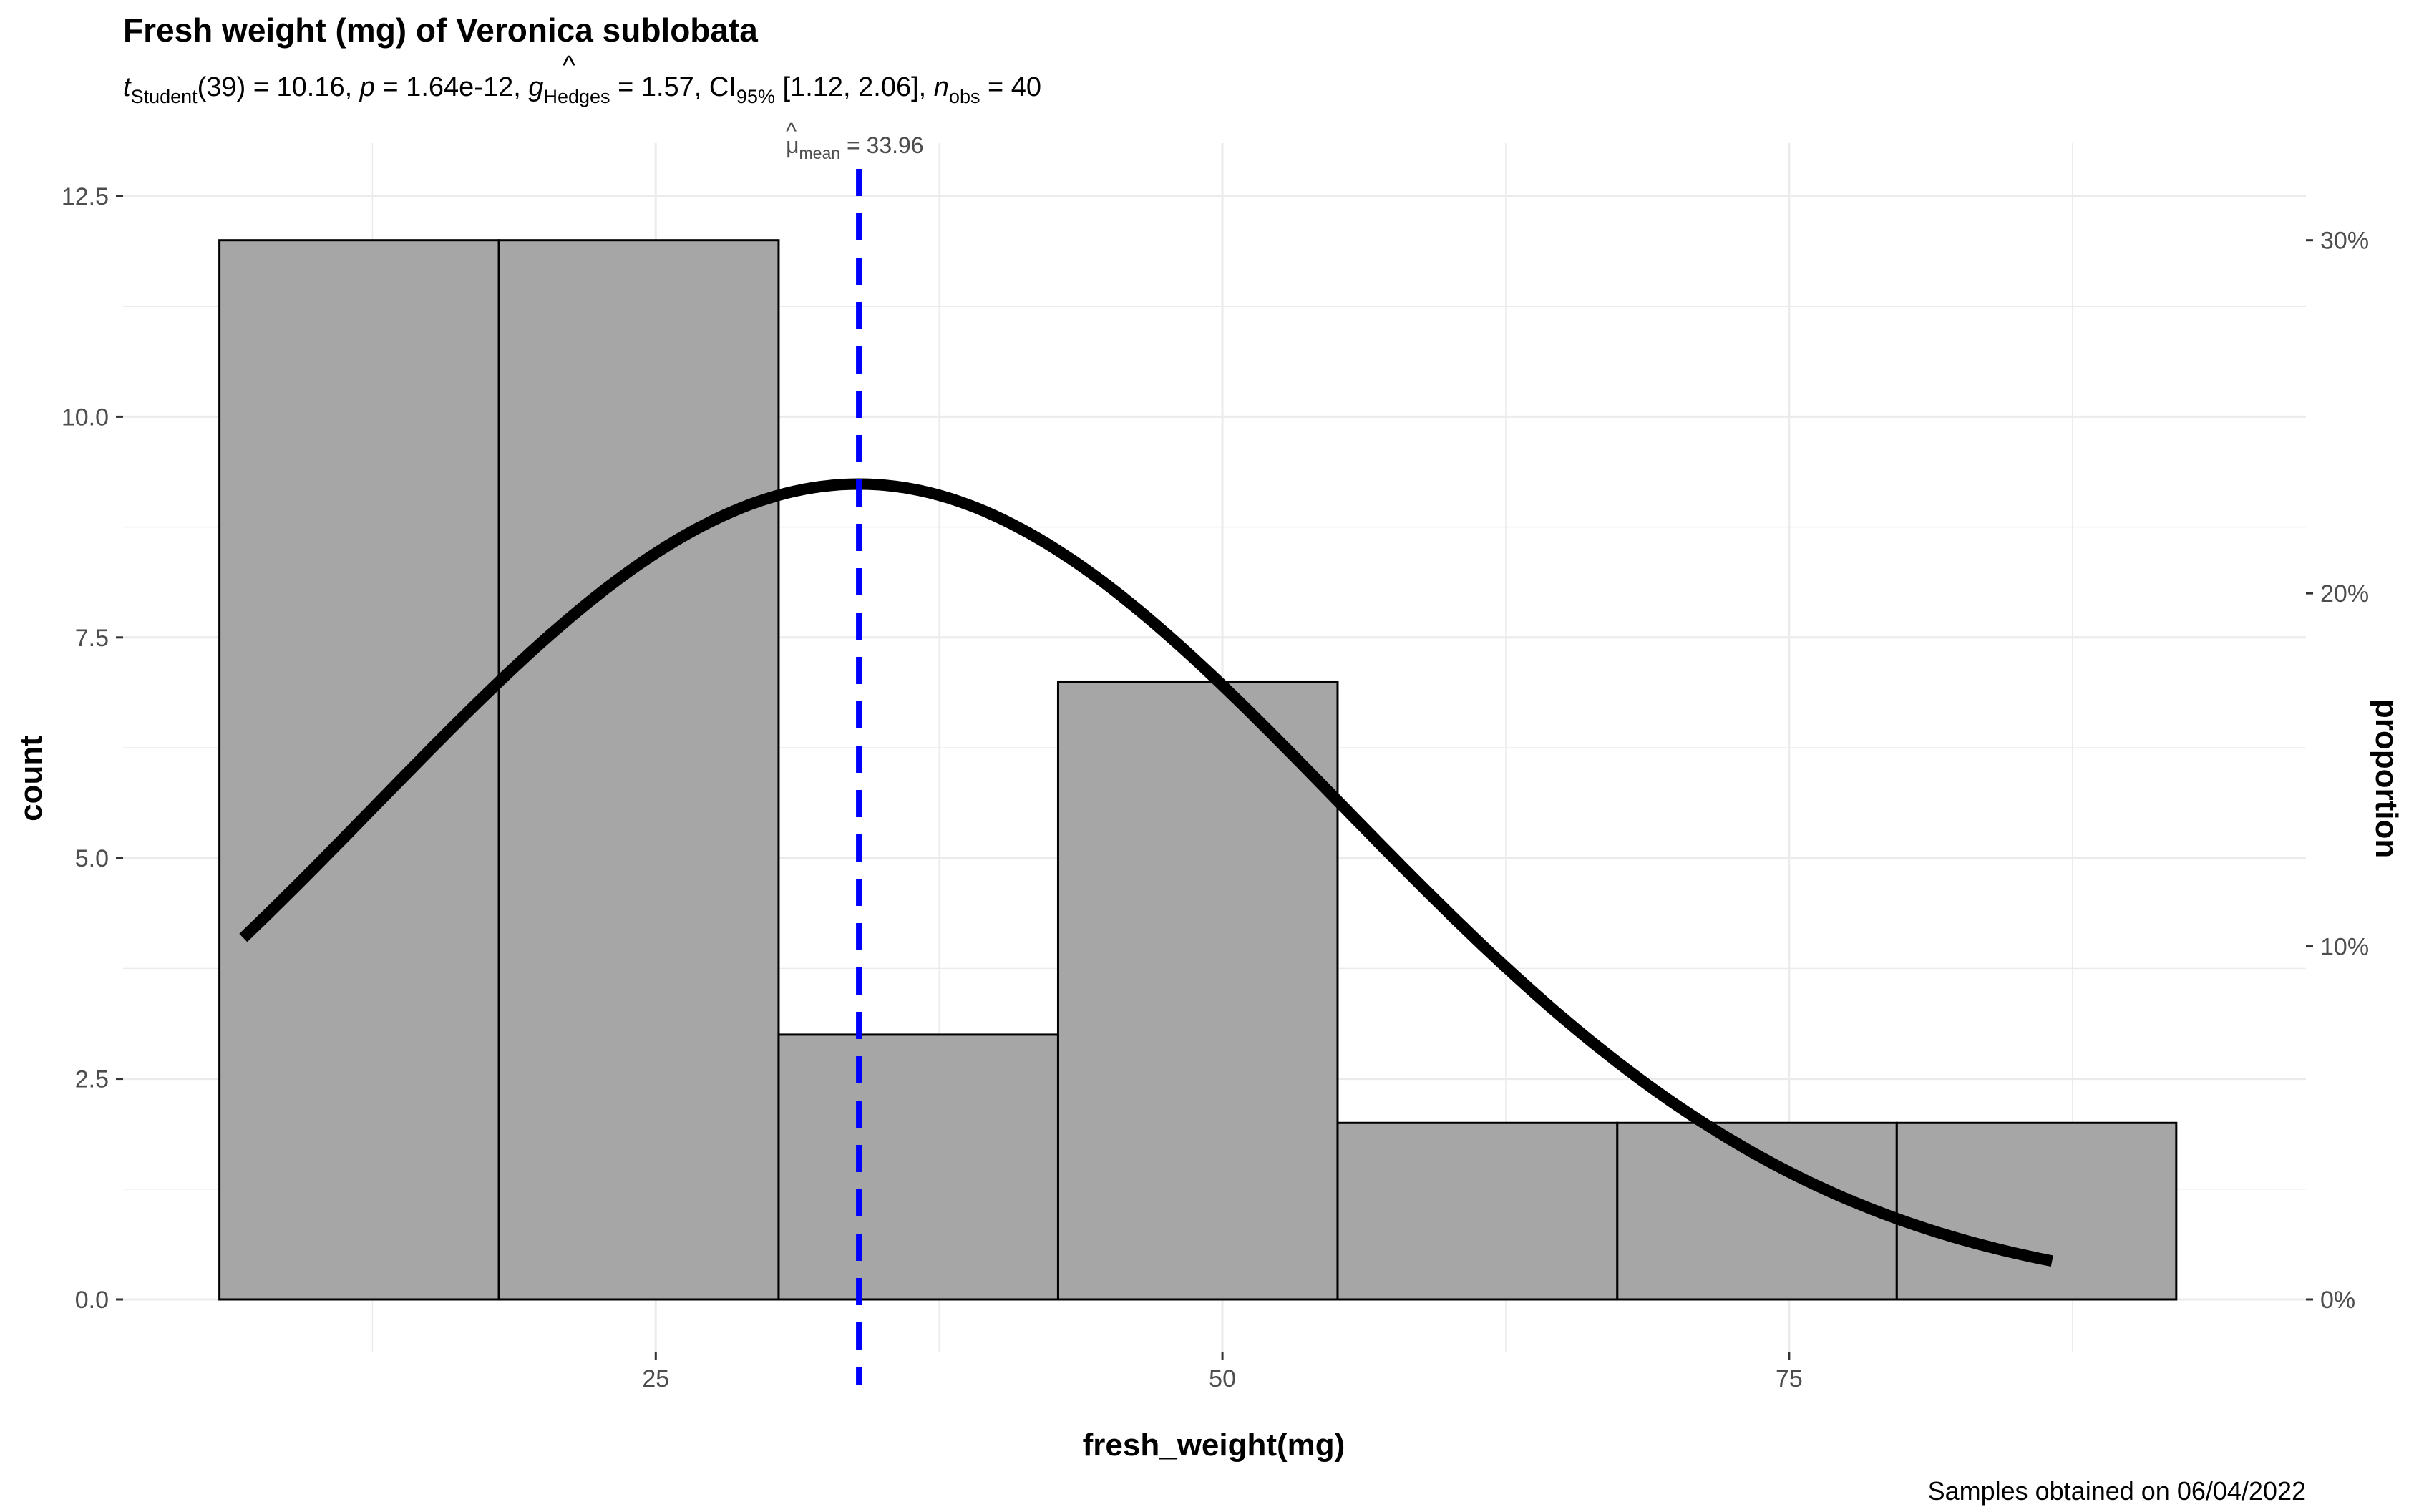  I want to click on mean-annotation-value: = 33.96, so click(882, 145).